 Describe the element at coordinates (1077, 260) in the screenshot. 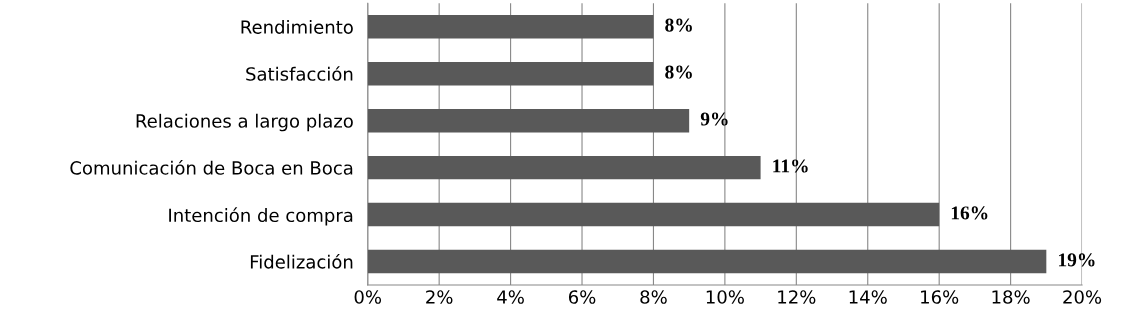

I see `data-label: 19%` at that location.